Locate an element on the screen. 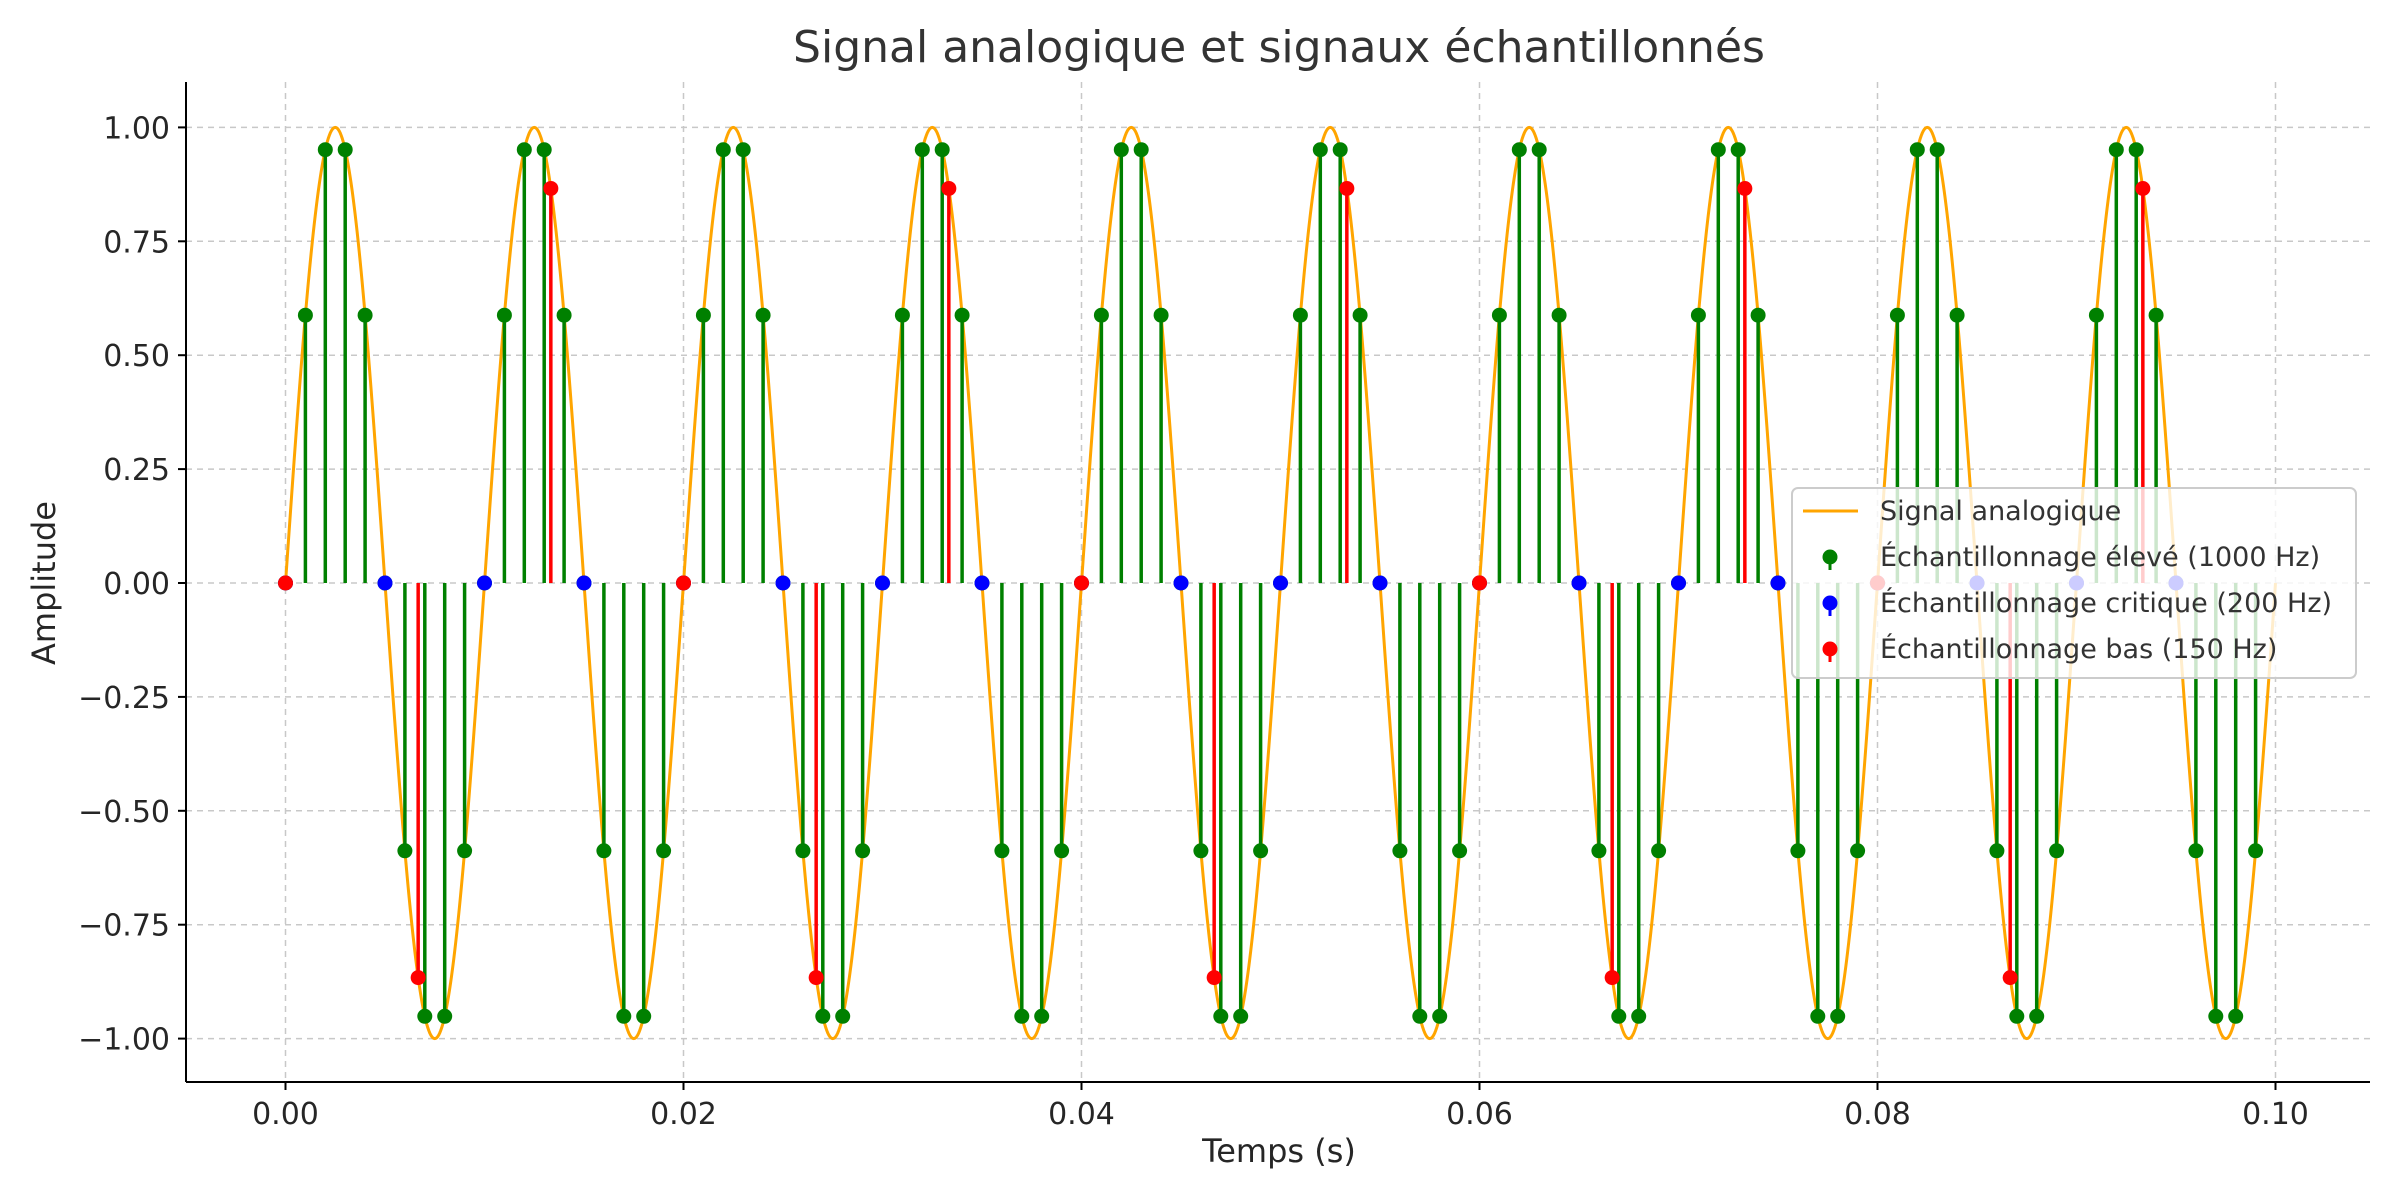 The width and height of the screenshot is (2400, 1200). y-tick-label: 1.00 is located at coordinates (136, 128).